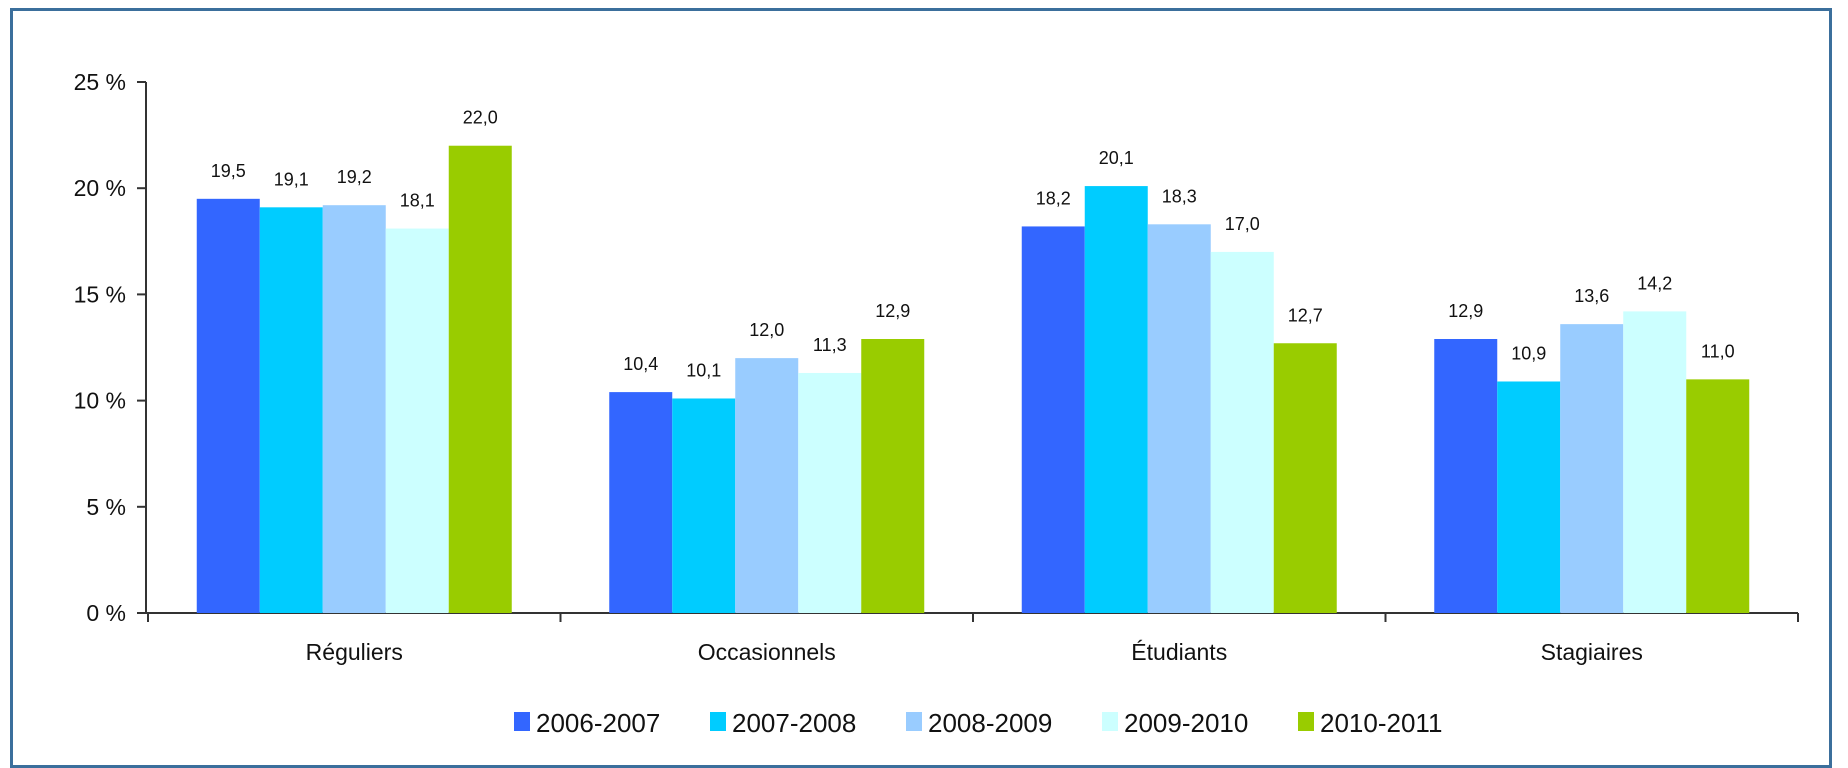 Image resolution: width=1848 pixels, height=768 pixels. Describe the element at coordinates (1179, 652) in the screenshot. I see `x-category-label: Étudiants` at that location.